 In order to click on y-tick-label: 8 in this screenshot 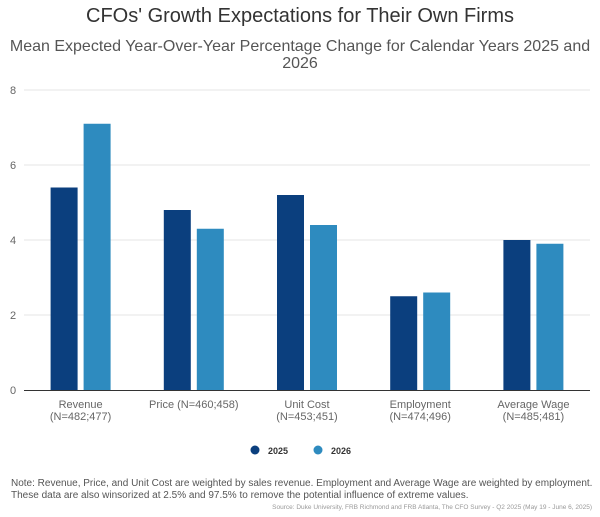, I will do `click(13, 91)`.